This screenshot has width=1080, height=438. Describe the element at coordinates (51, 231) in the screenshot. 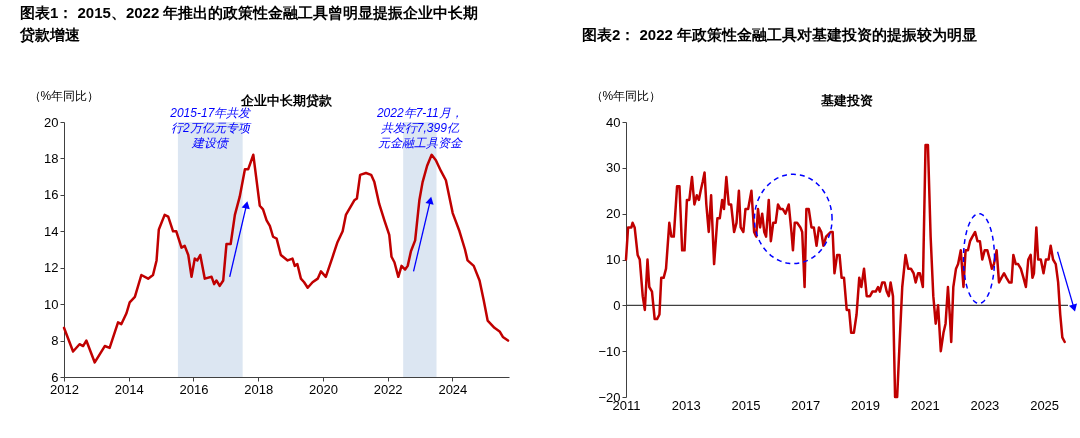

I see `y-tick-label: 14` at that location.